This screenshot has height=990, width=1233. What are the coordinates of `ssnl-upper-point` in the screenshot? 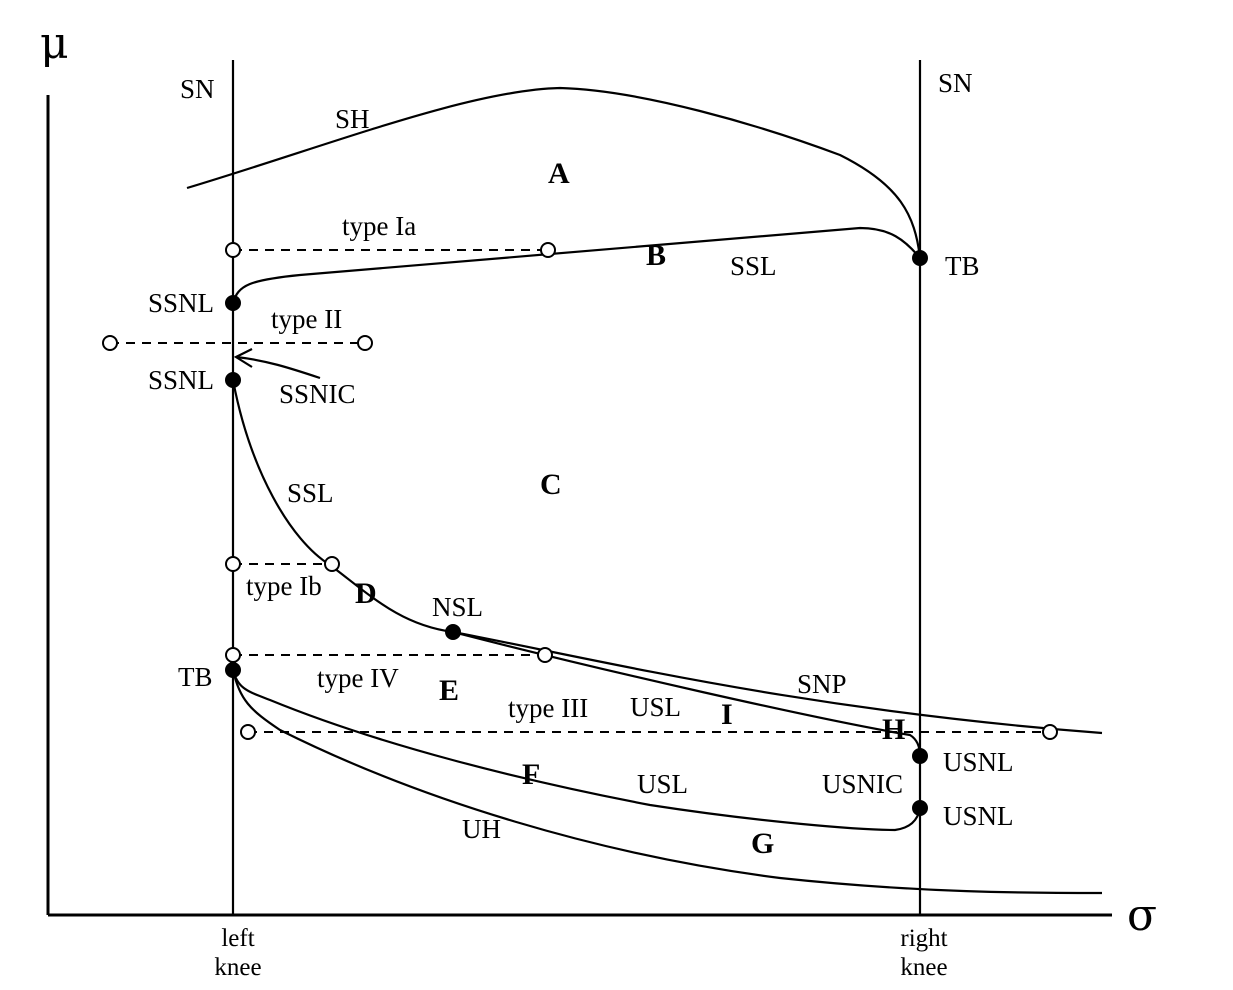 It's located at (233, 303).